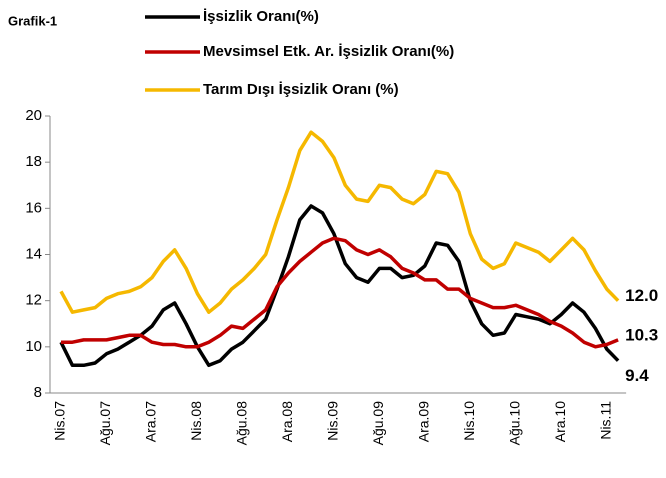 The image size is (666, 478). I want to click on y-tick-label: 14, so click(33, 253).